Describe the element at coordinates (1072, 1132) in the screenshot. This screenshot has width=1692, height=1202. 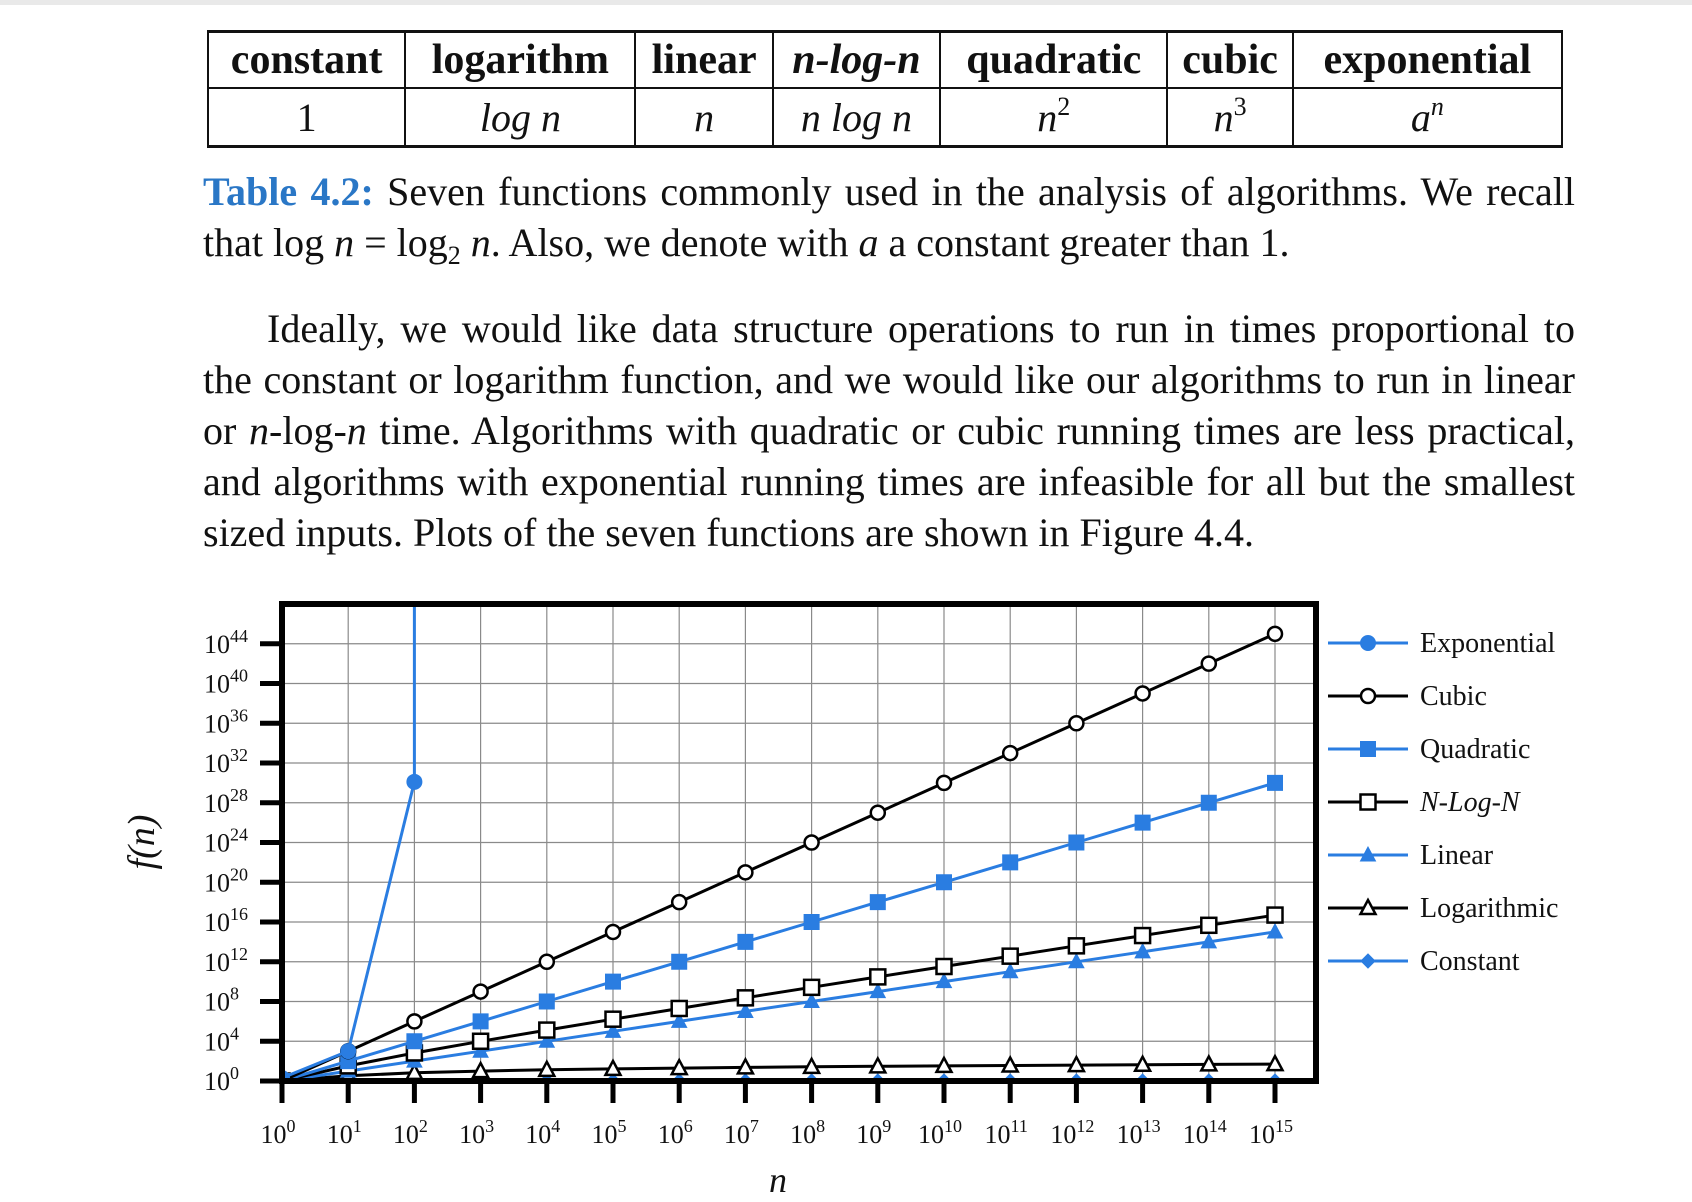
I see `x-tick-label: 10¹²` at that location.